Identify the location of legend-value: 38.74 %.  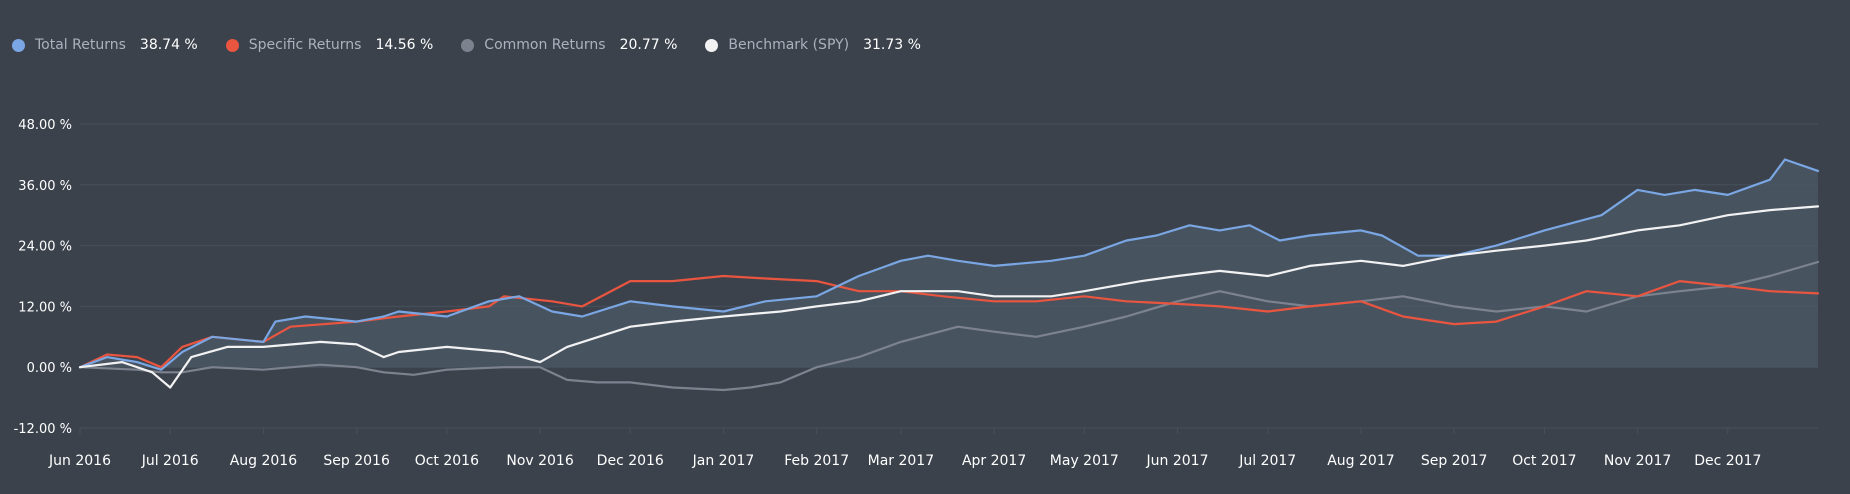
(168, 45).